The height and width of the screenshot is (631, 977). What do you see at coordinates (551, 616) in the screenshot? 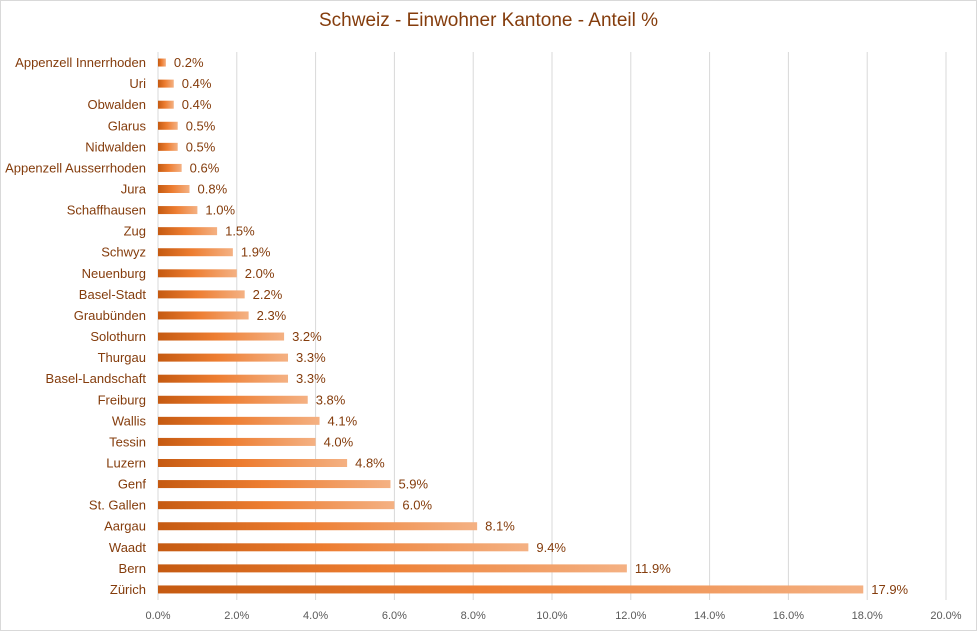
I see `x-tick-label: 10.0%` at bounding box center [551, 616].